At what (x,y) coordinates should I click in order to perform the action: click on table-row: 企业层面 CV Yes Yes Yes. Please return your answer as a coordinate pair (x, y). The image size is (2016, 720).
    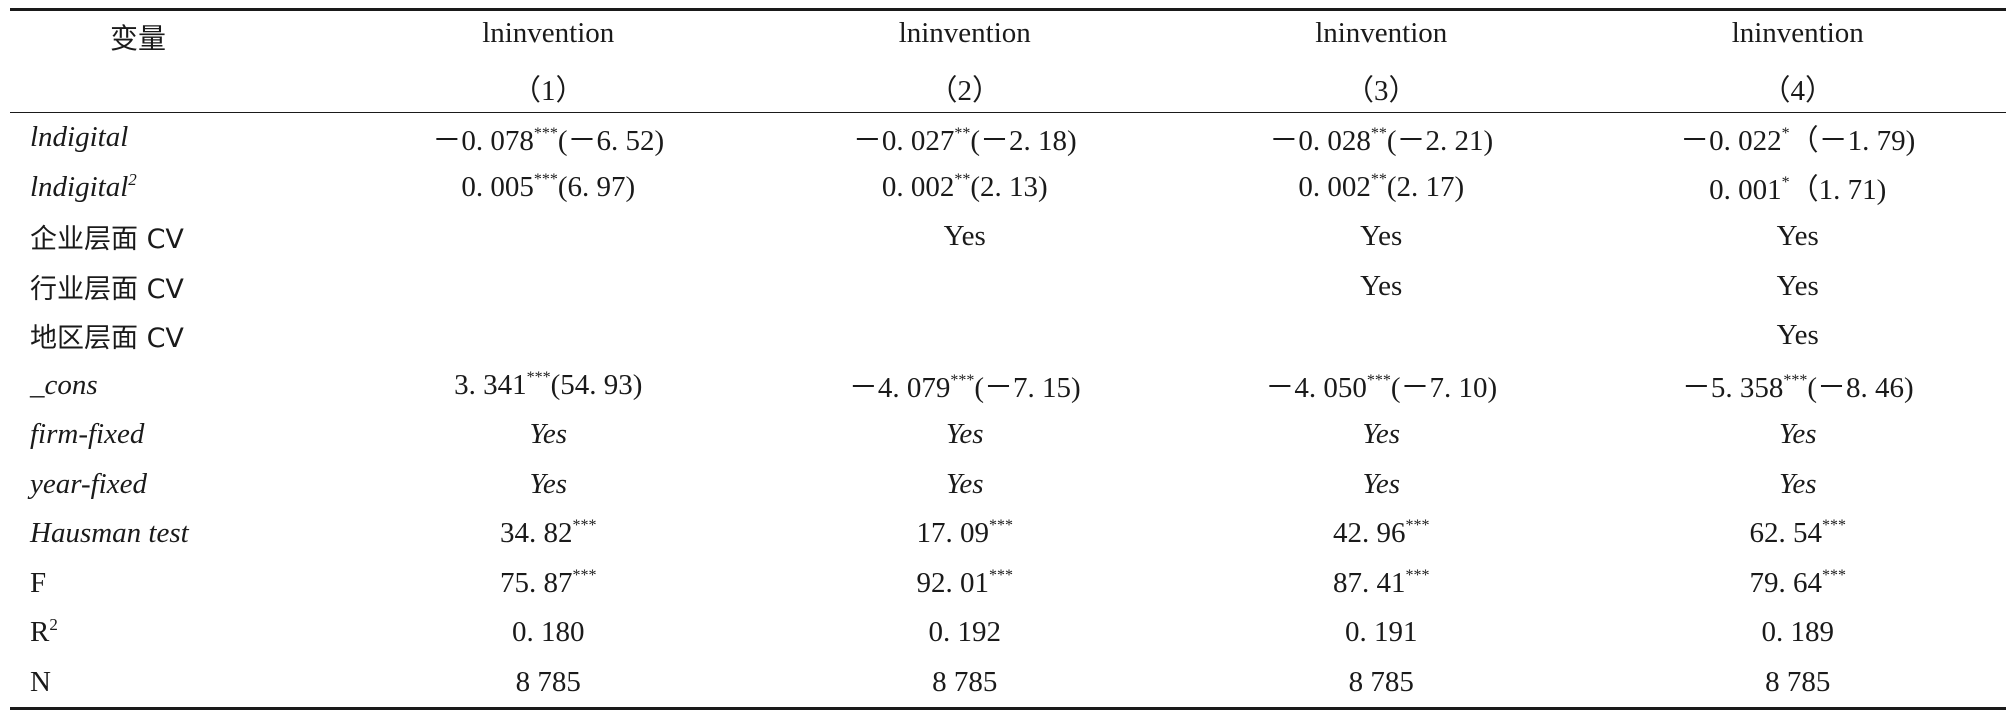
    Looking at the image, I should click on (1008, 237).